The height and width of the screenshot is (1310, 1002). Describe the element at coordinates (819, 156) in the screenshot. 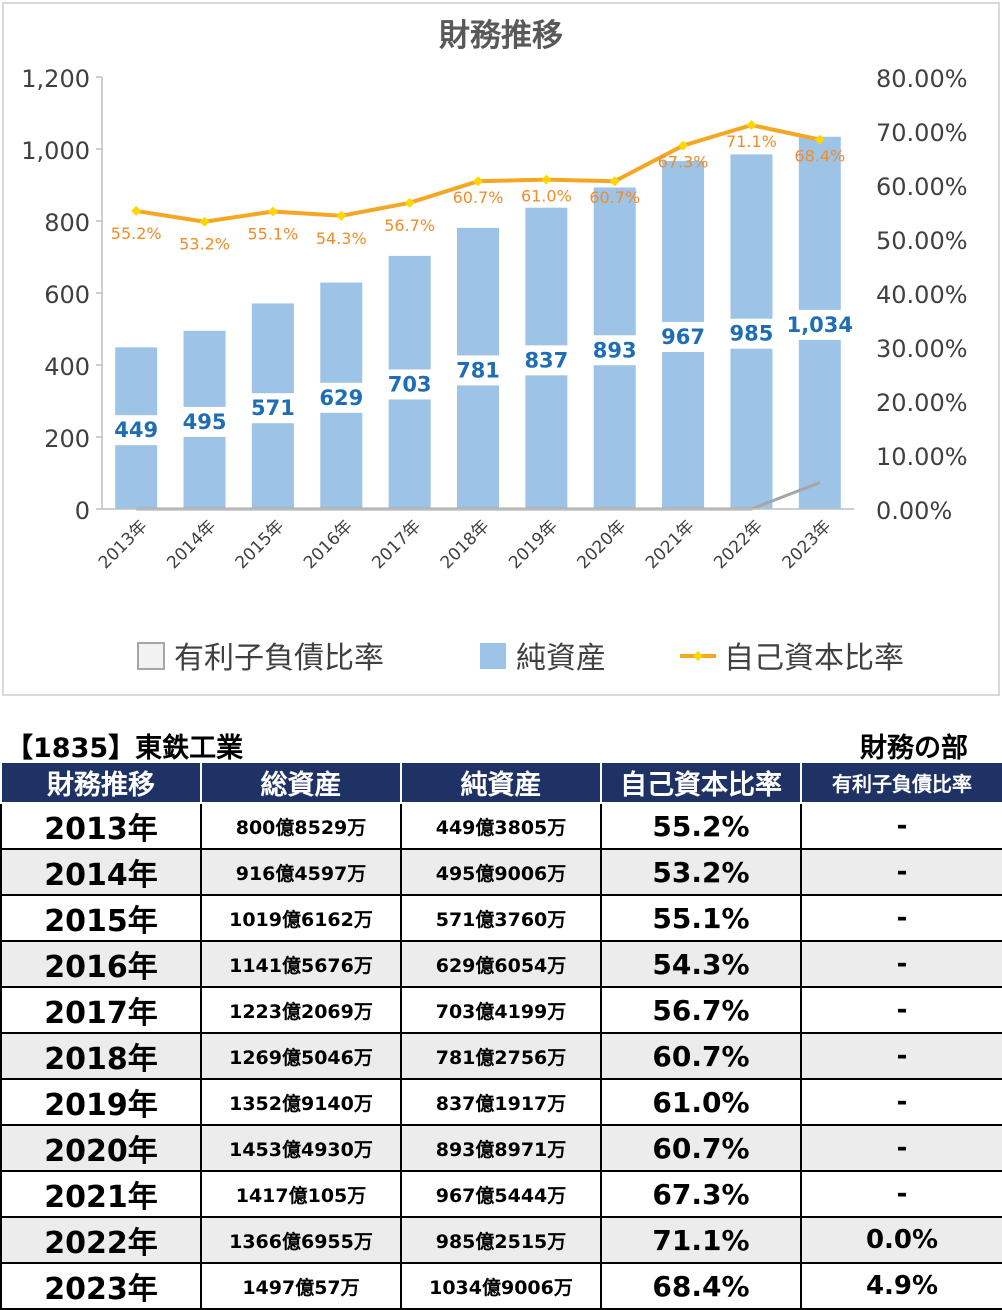

I see `line-value-label: 68.4%` at that location.